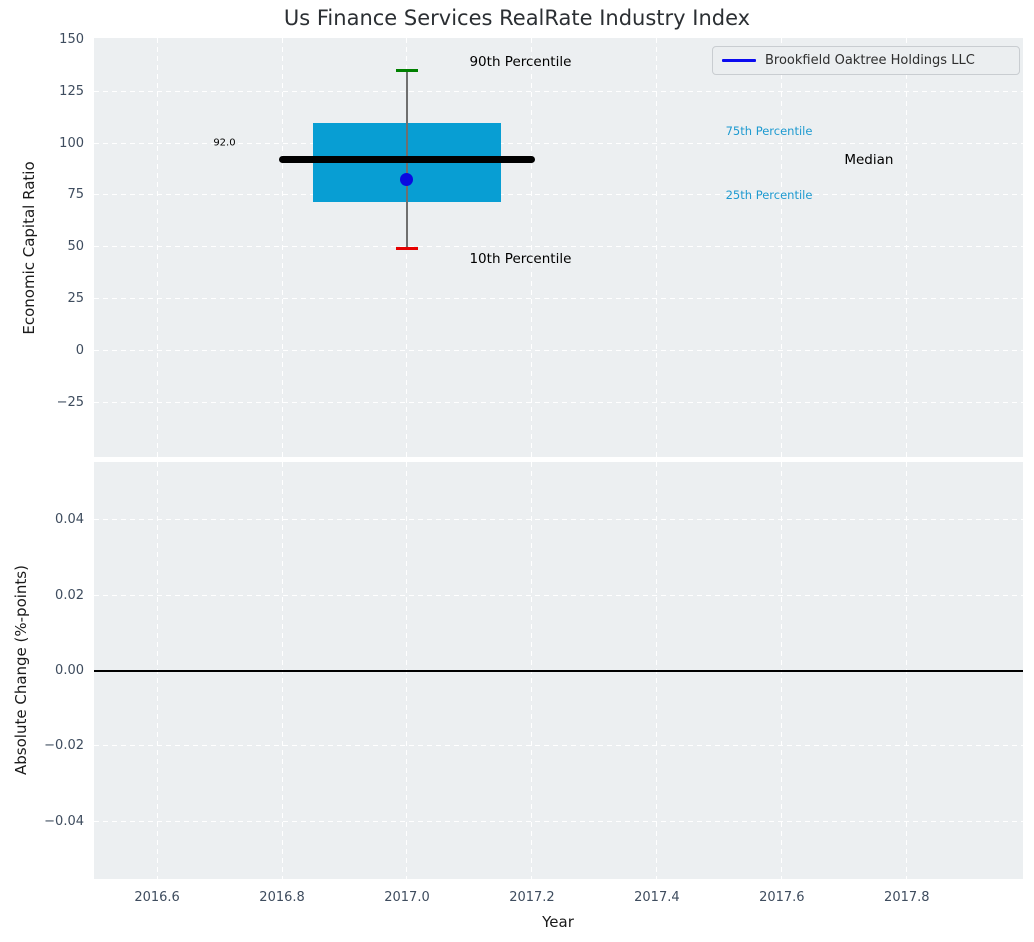 The width and height of the screenshot is (1034, 942). Describe the element at coordinates (870, 60) in the screenshot. I see `legend-label: Brookfield Oaktree Holdings LLC` at that location.